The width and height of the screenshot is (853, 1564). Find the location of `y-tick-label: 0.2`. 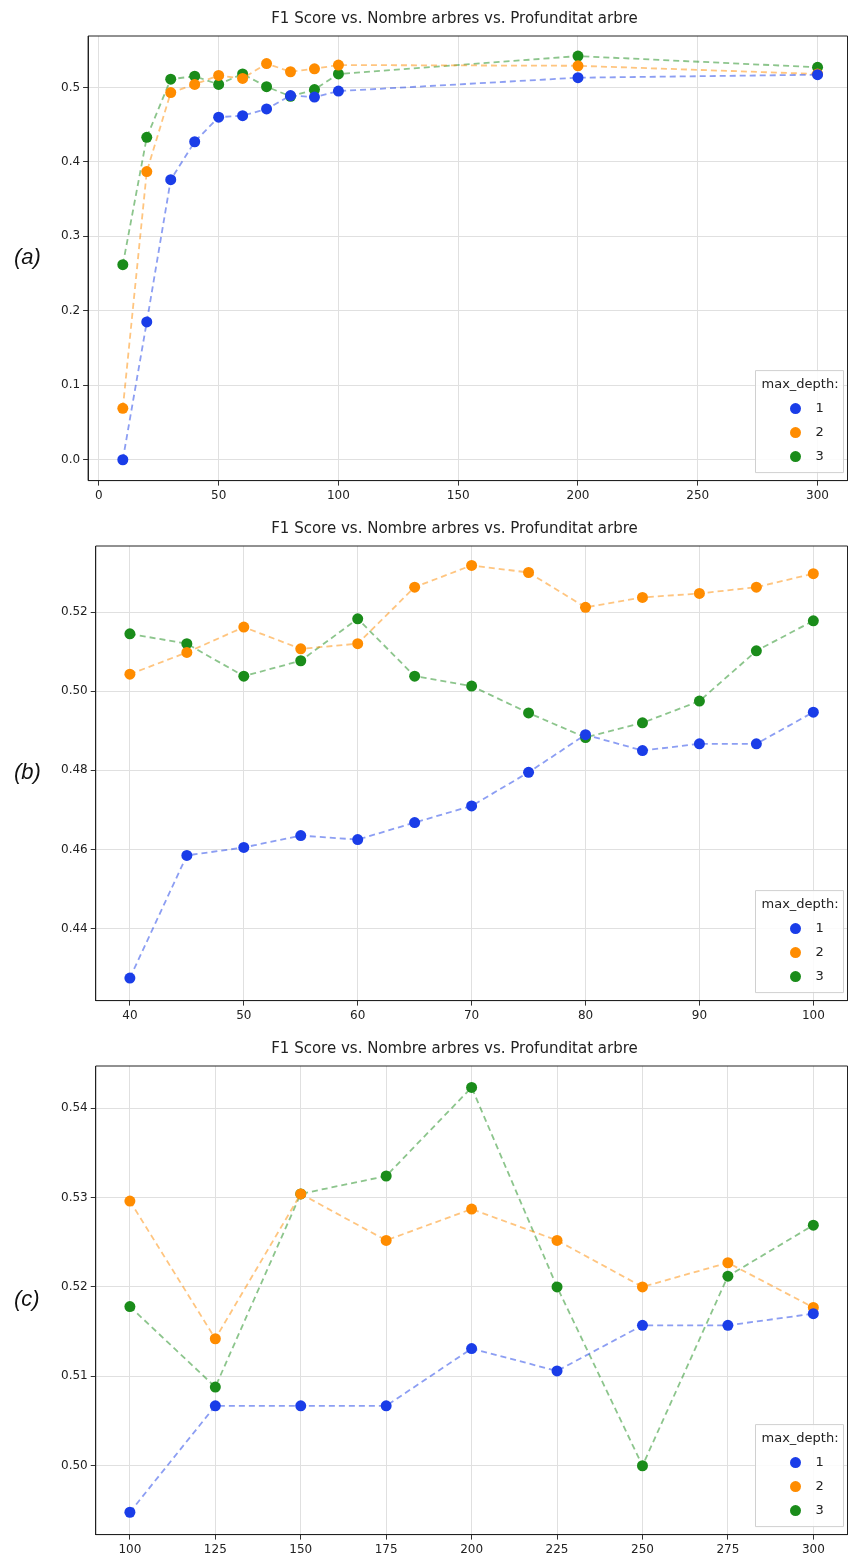

y-tick-label: 0.2 is located at coordinates (70, 309).